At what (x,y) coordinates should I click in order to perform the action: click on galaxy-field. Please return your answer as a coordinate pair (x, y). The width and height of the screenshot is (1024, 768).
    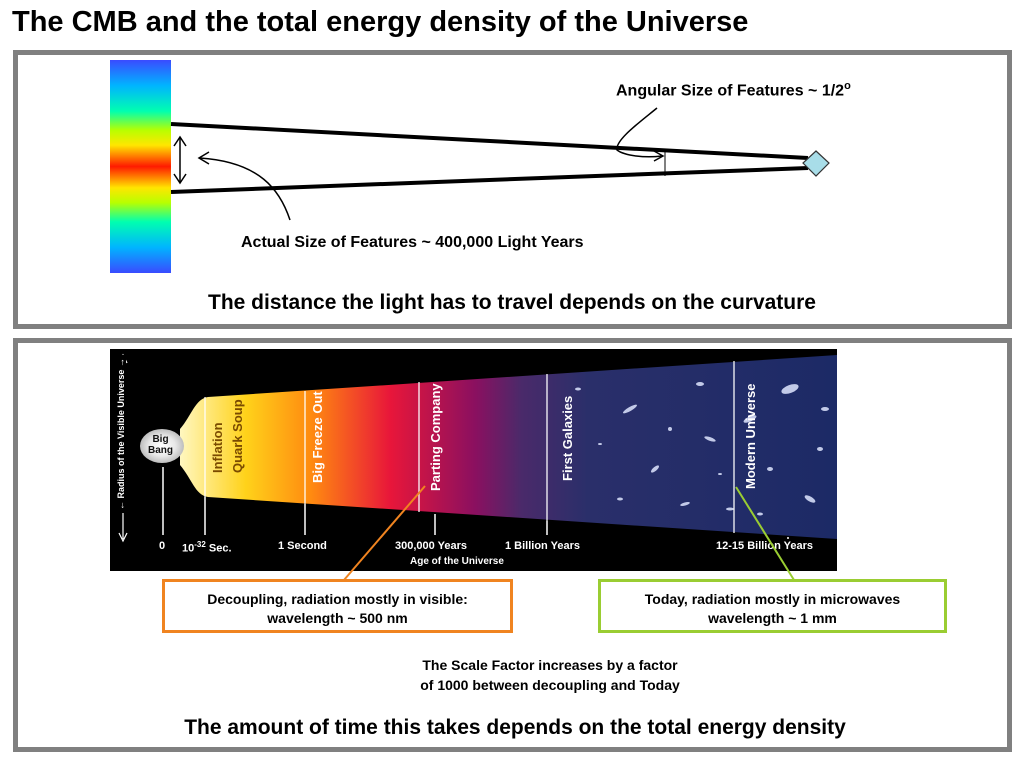
    Looking at the image, I should click on (702, 449).